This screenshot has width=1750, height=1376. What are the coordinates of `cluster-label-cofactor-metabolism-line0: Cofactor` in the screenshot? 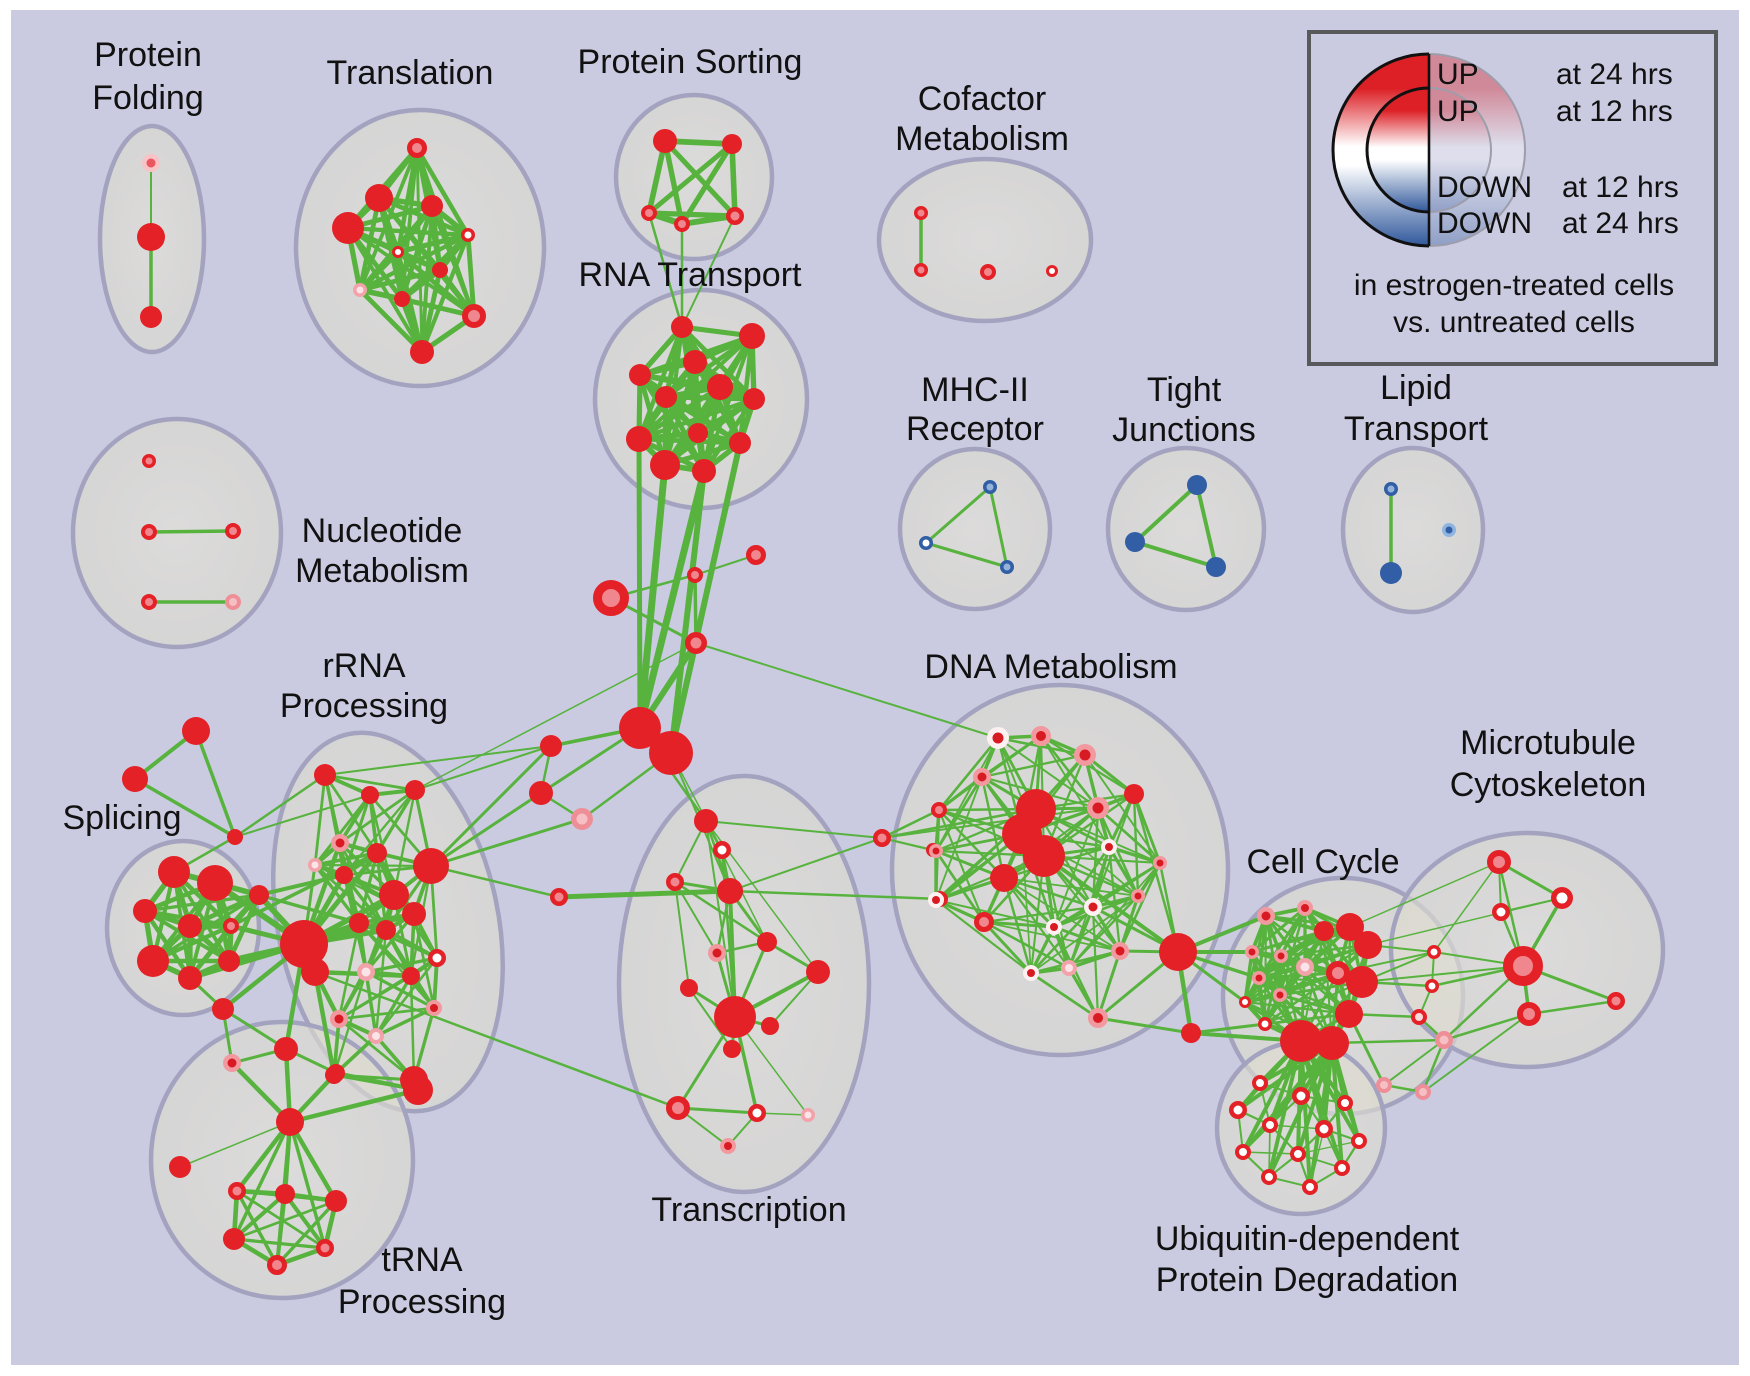 It's located at (982, 99).